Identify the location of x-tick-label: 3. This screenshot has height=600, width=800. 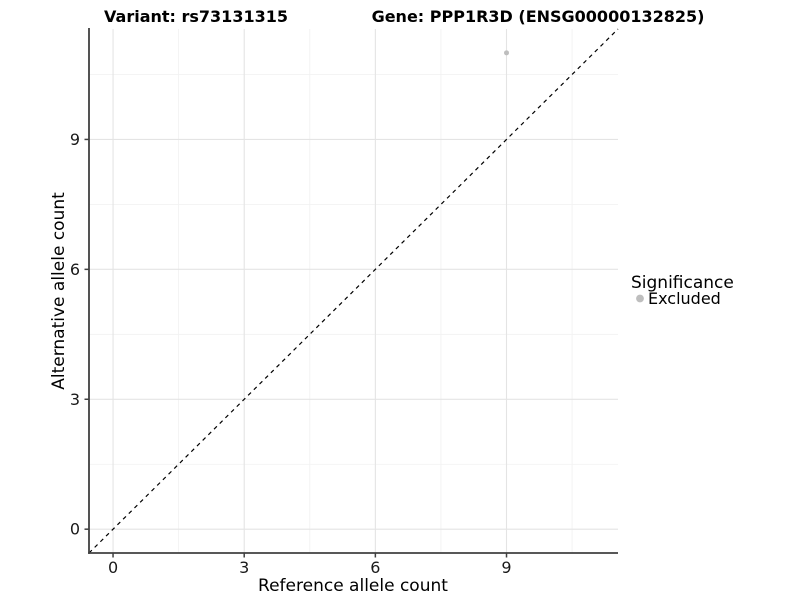
(244, 567).